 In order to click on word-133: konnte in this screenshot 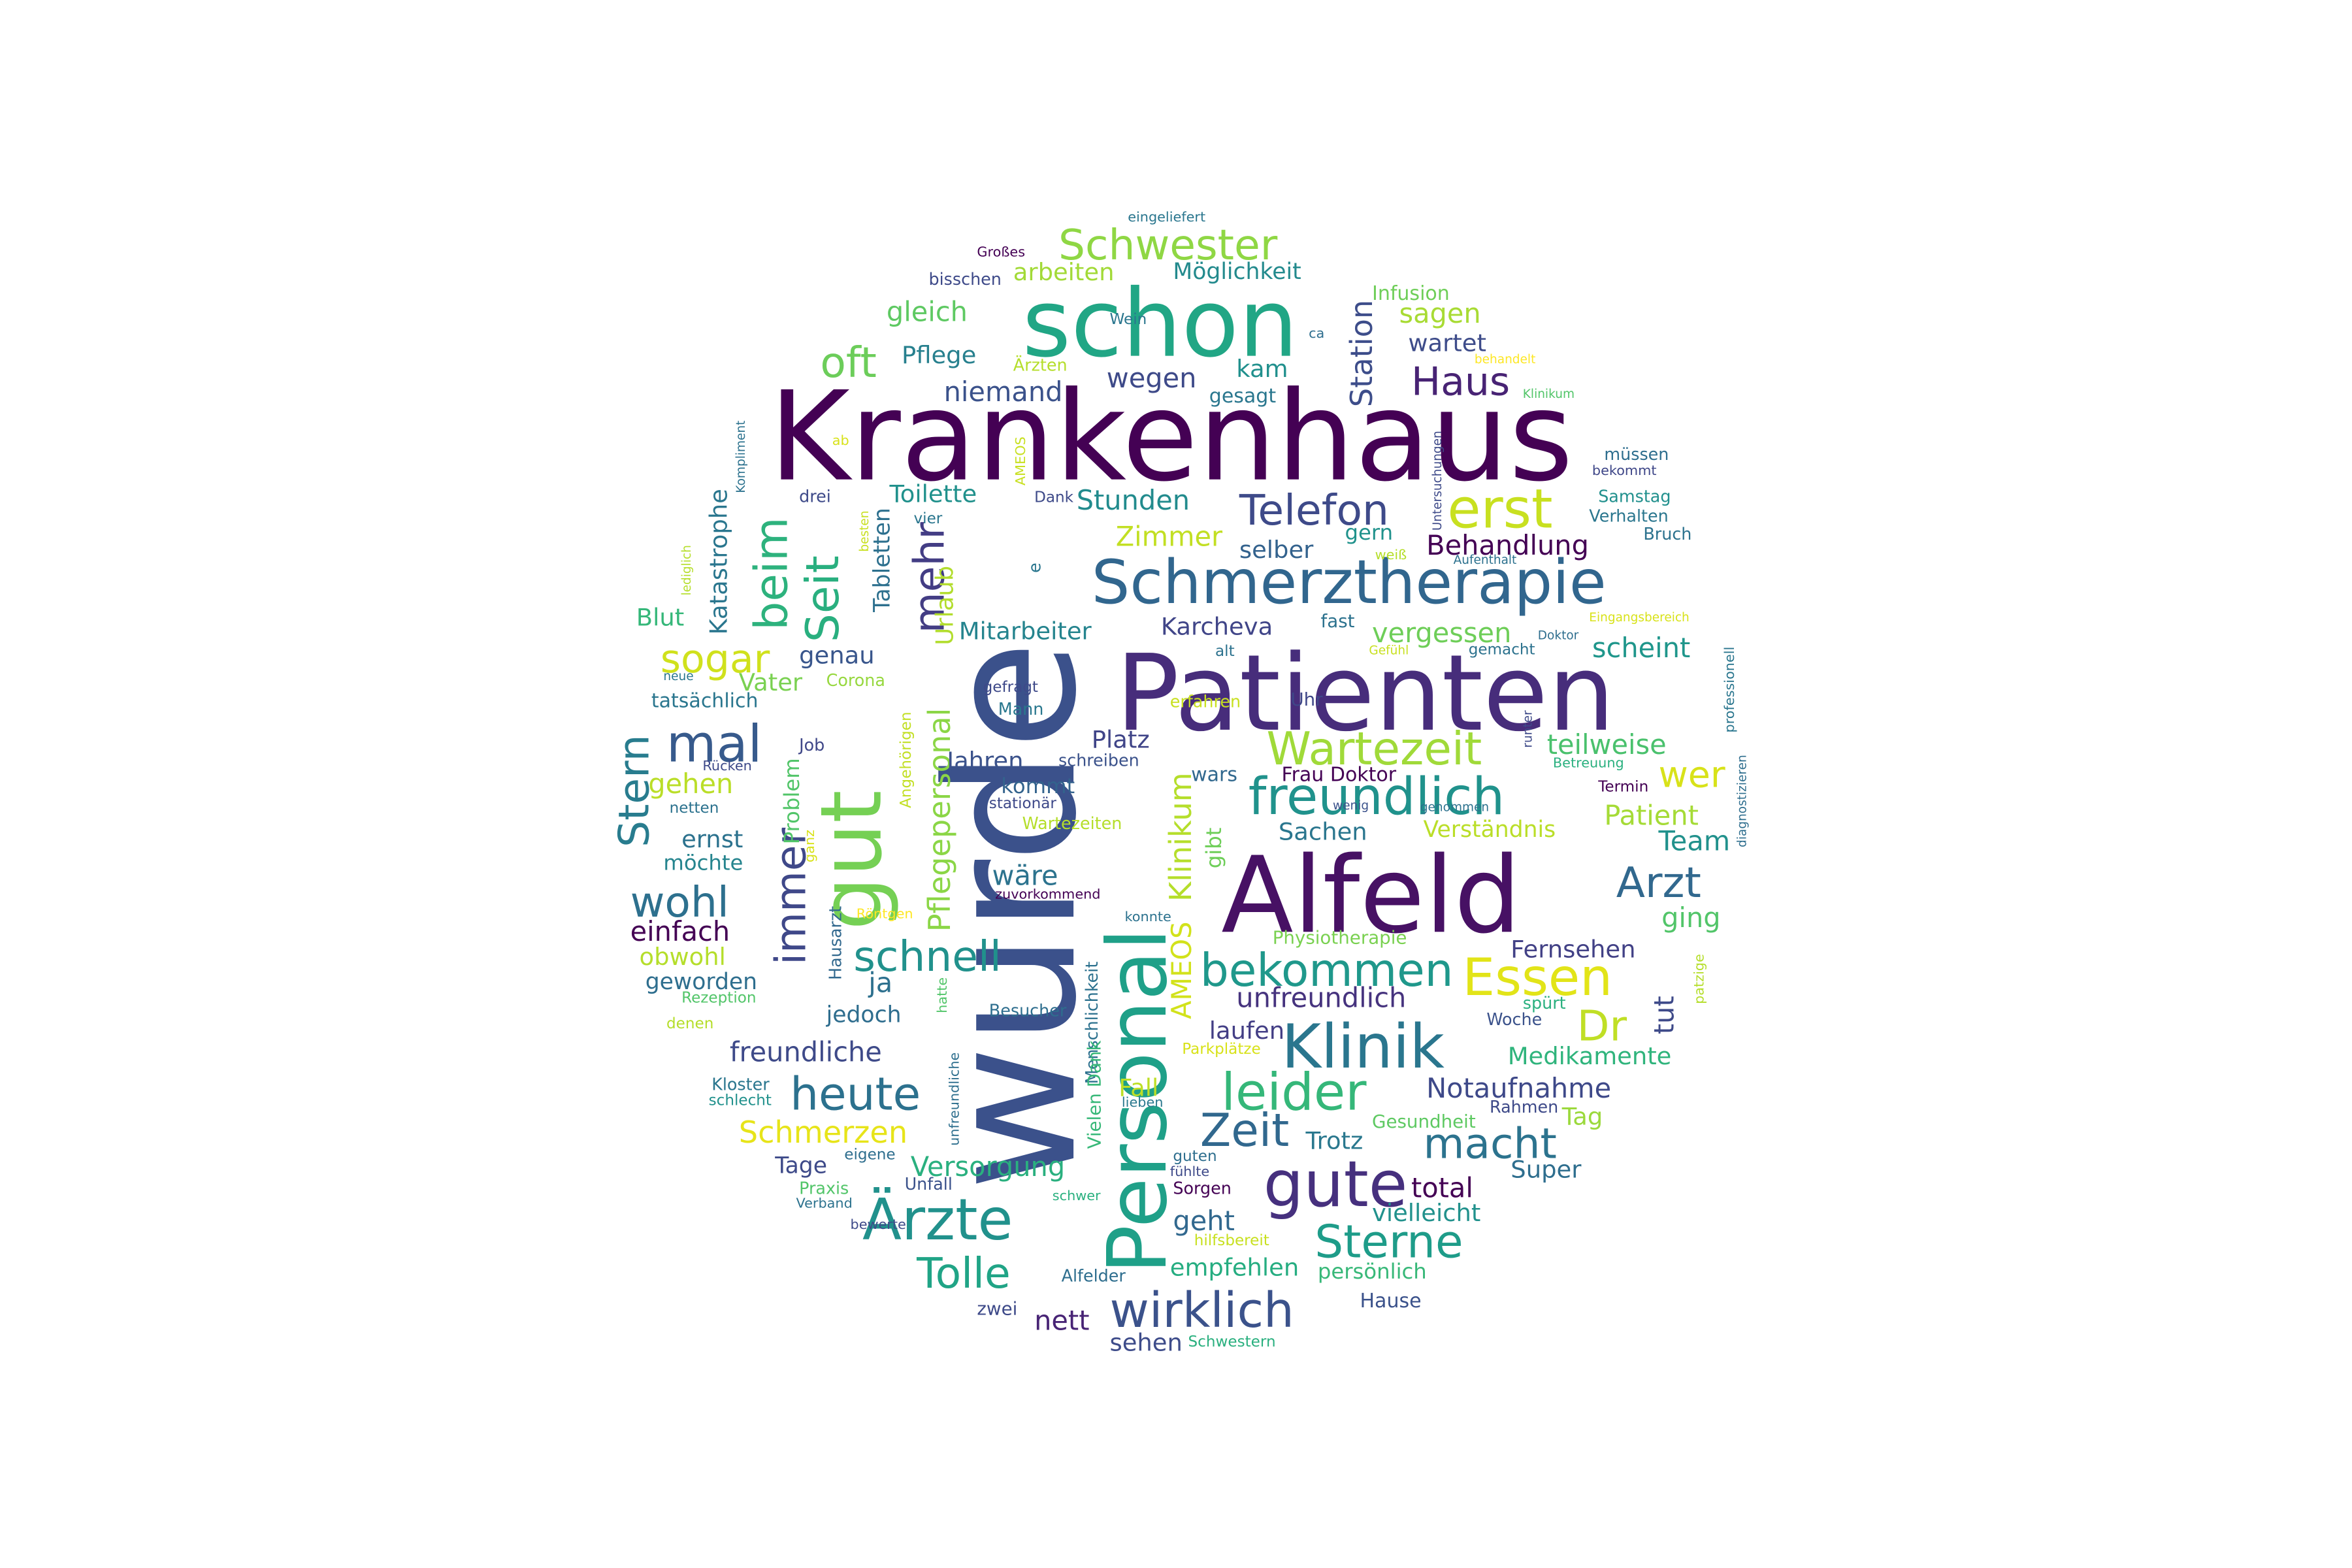, I will do `click(1148, 916)`.